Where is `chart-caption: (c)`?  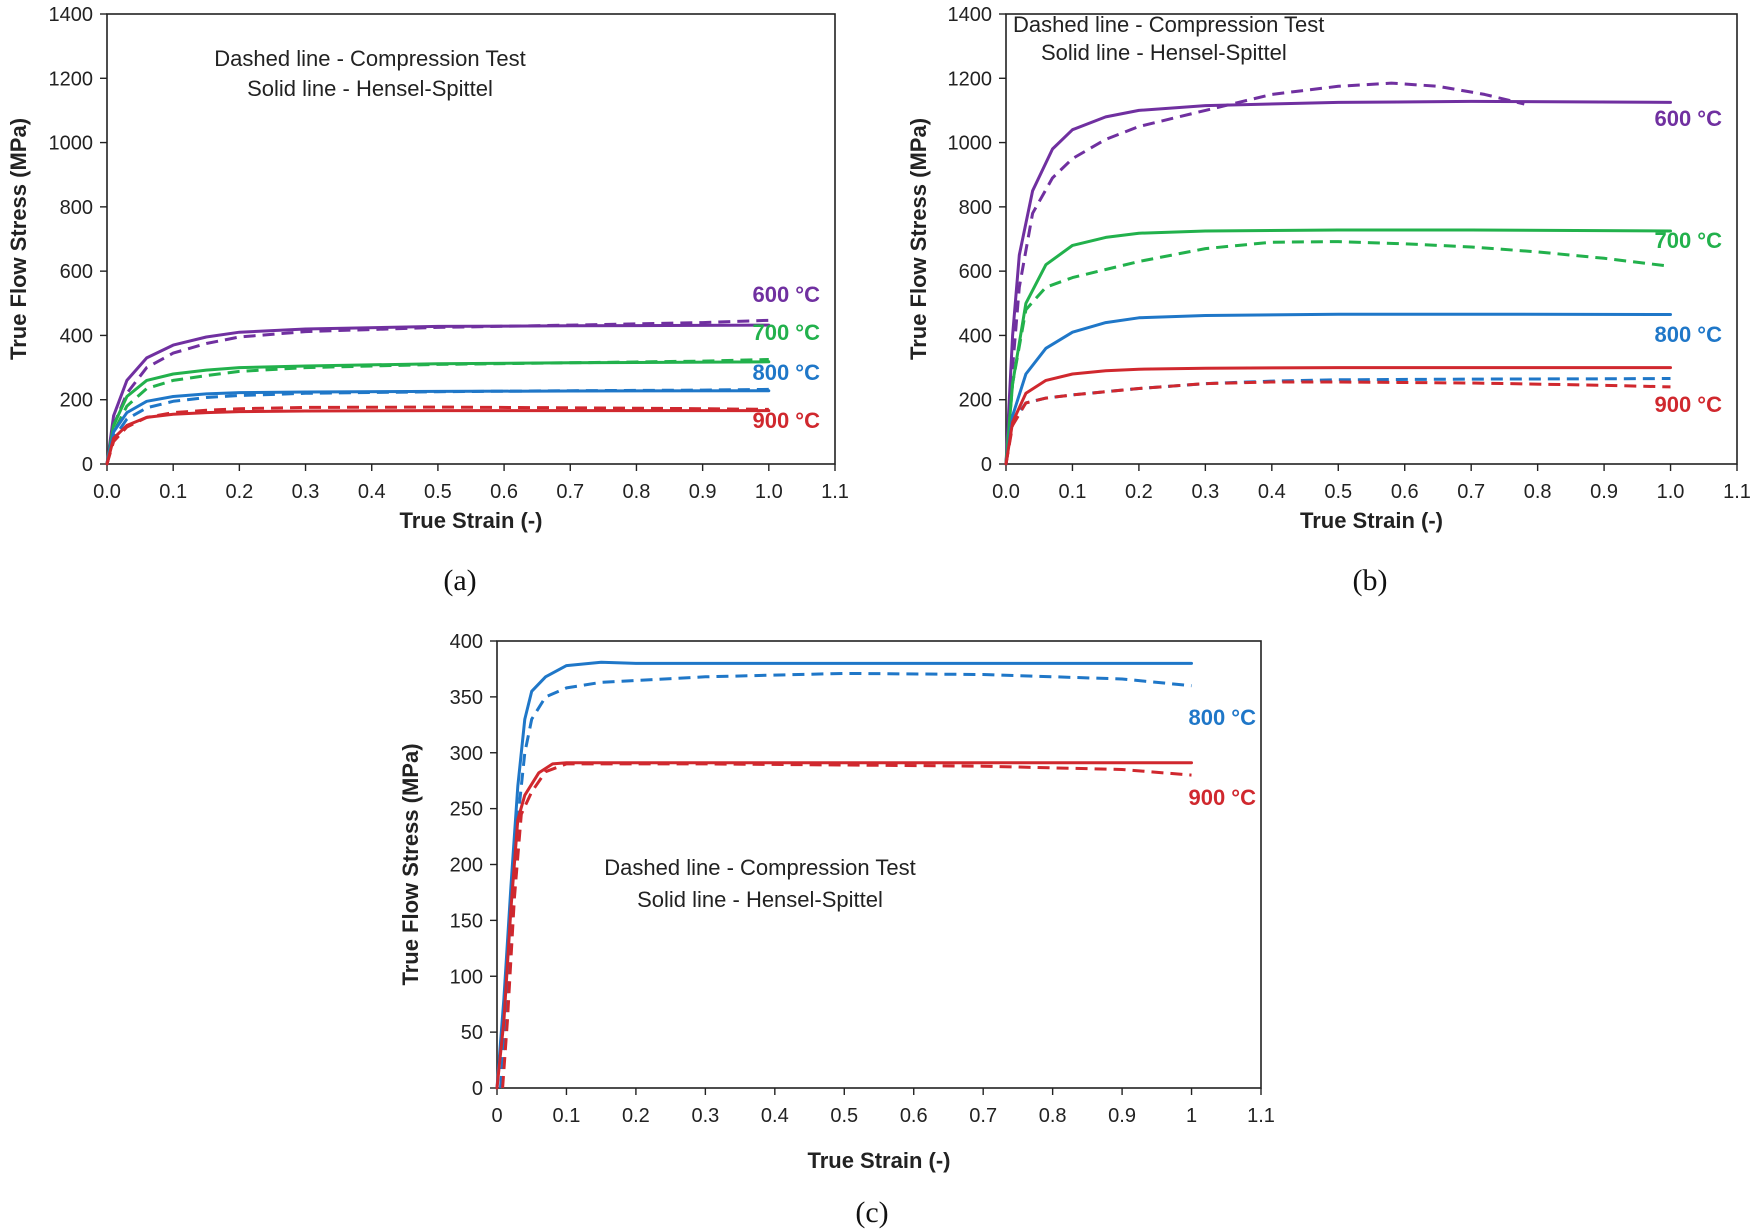 chart-caption: (c) is located at coordinates (871, 1212).